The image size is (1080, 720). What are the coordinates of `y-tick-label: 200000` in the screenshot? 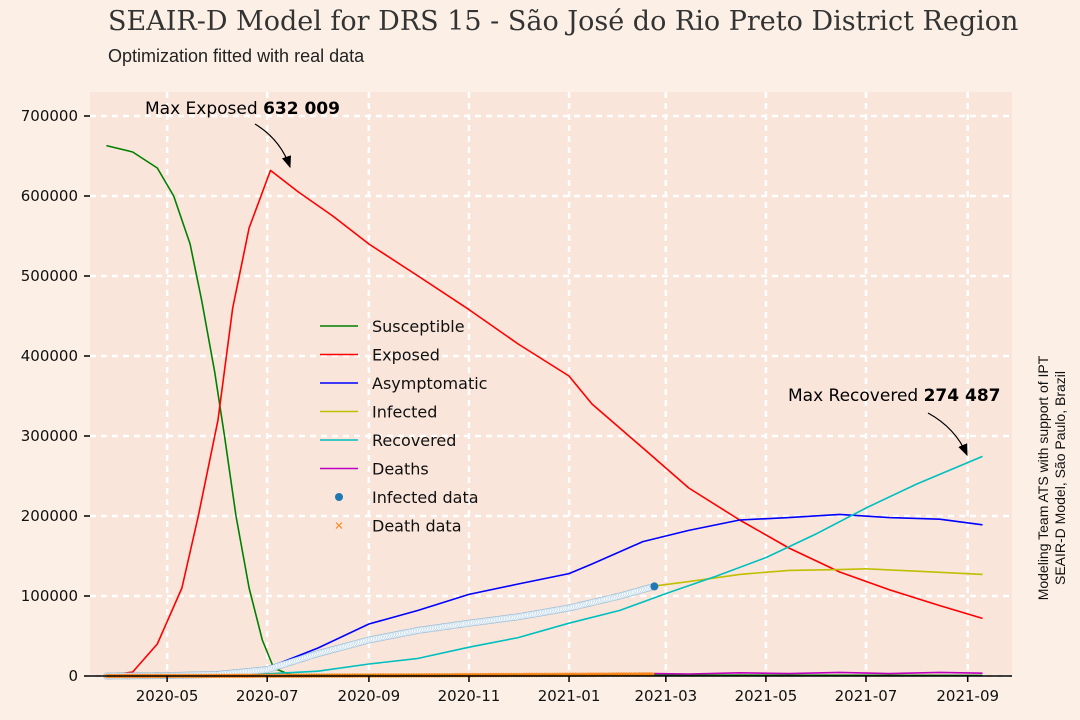 It's located at (49, 516).